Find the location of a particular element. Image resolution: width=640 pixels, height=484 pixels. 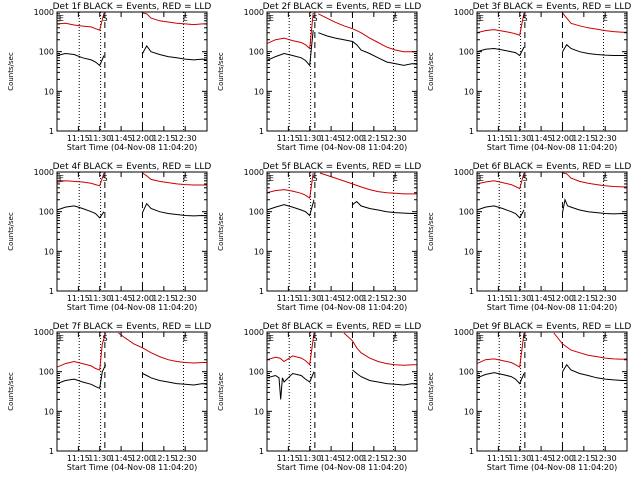

panel-title: Det 6f BLACK = Events, RED = LLD is located at coordinates (552, 167).